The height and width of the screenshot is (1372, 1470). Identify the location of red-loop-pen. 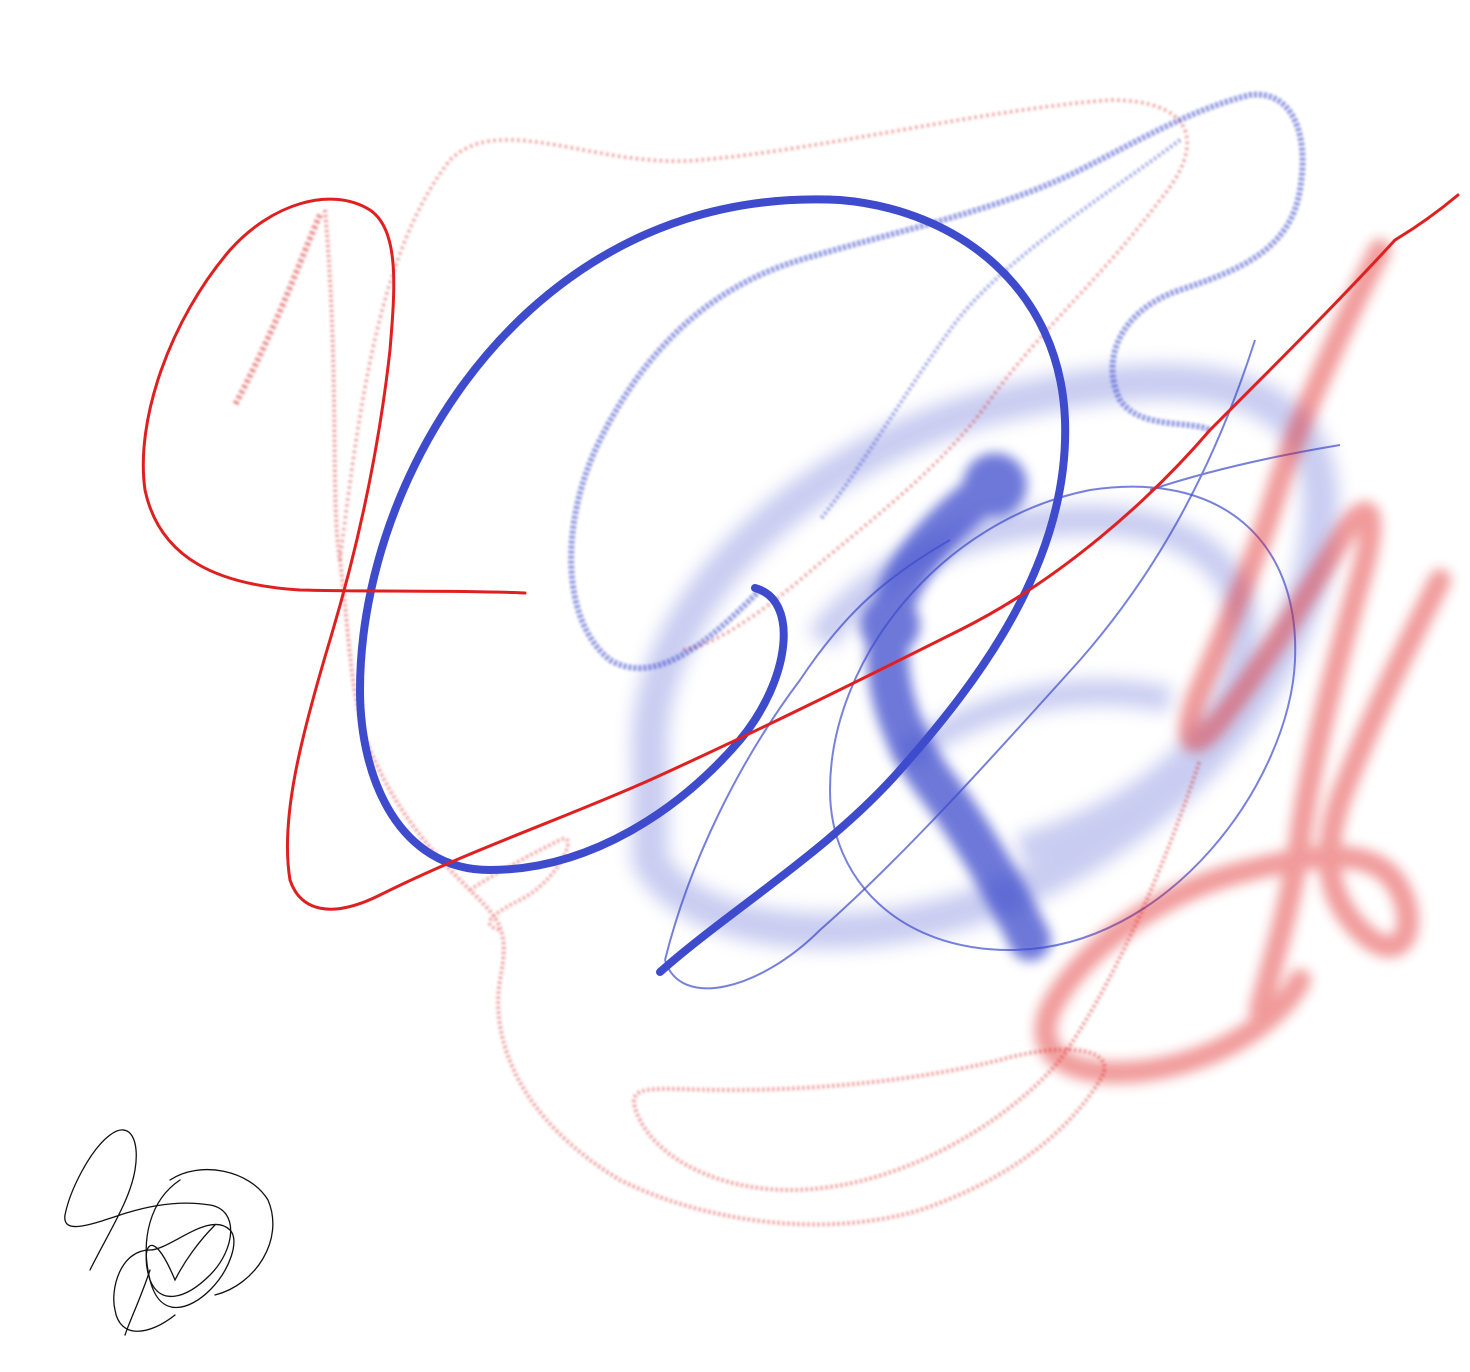
(334, 554).